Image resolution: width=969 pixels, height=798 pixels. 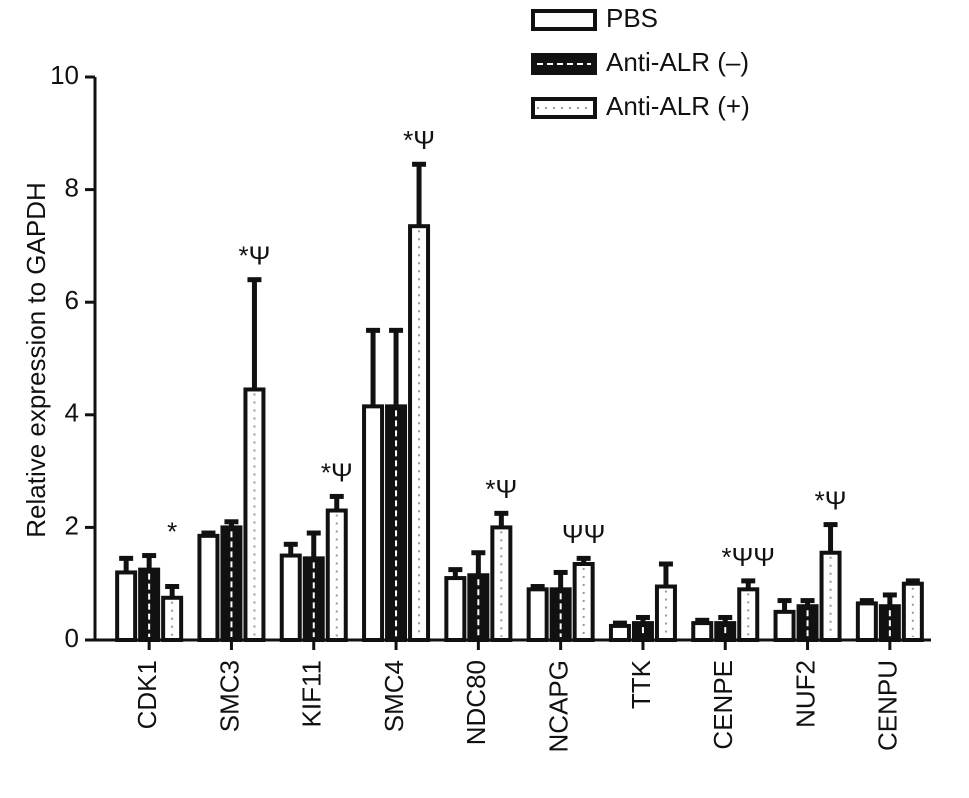 I want to click on y-tick-label: 6, so click(x=72, y=300).